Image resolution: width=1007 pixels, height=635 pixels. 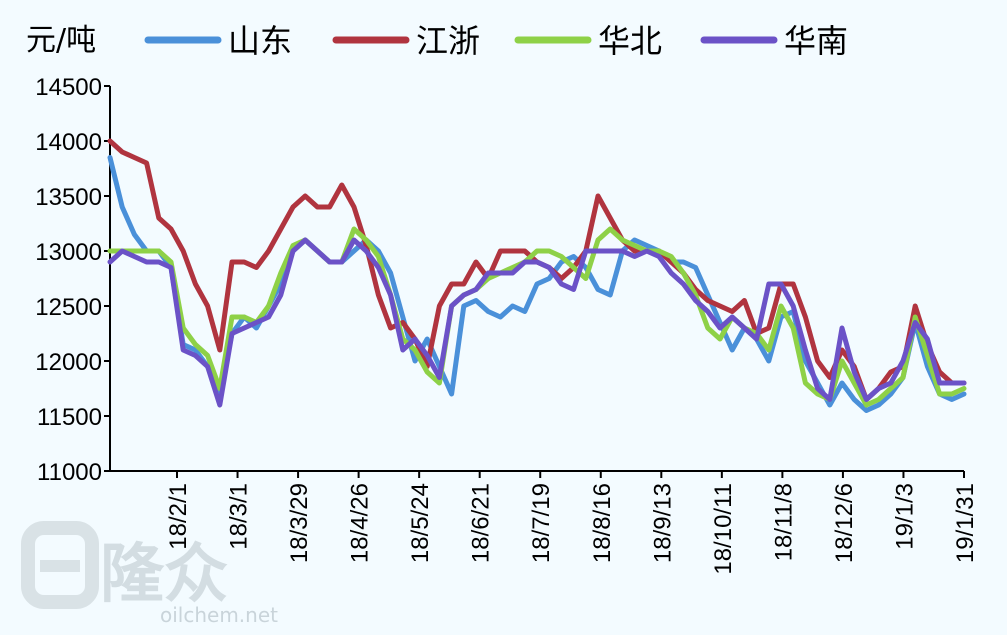 I want to click on legend-label: 华北, so click(x=630, y=41).